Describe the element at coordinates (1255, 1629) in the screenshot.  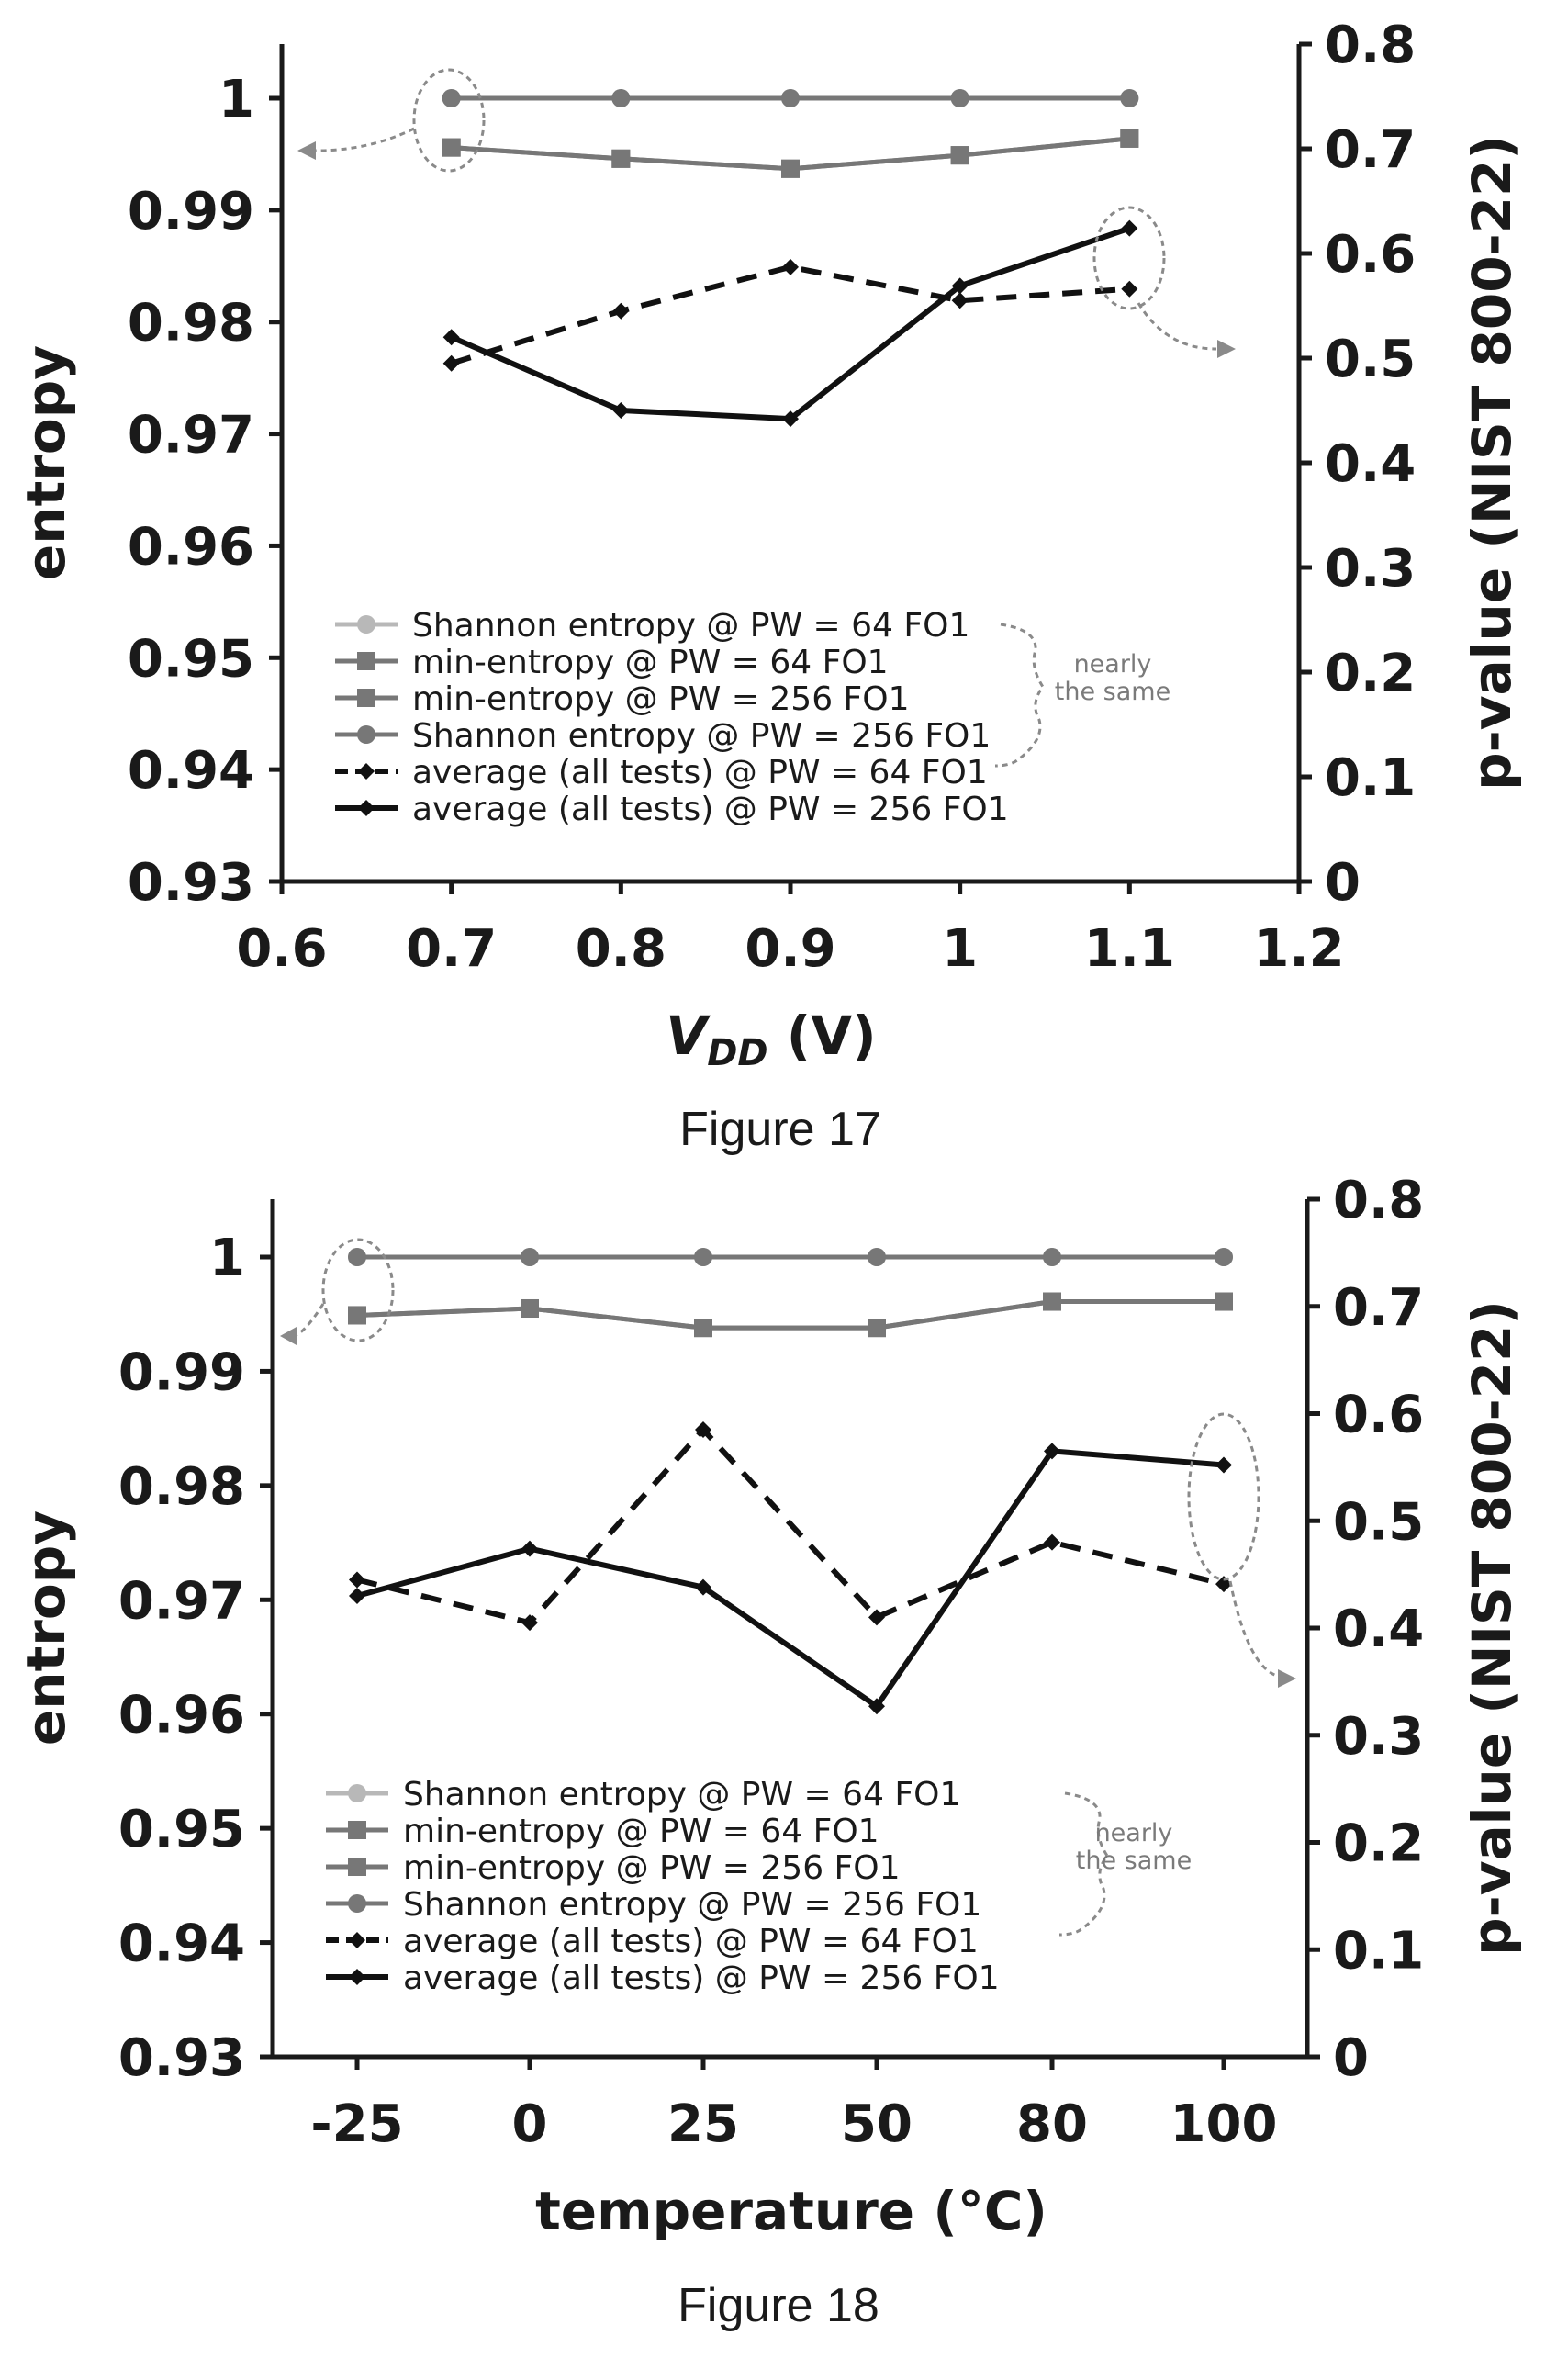
I see `right-axis-arrow` at that location.